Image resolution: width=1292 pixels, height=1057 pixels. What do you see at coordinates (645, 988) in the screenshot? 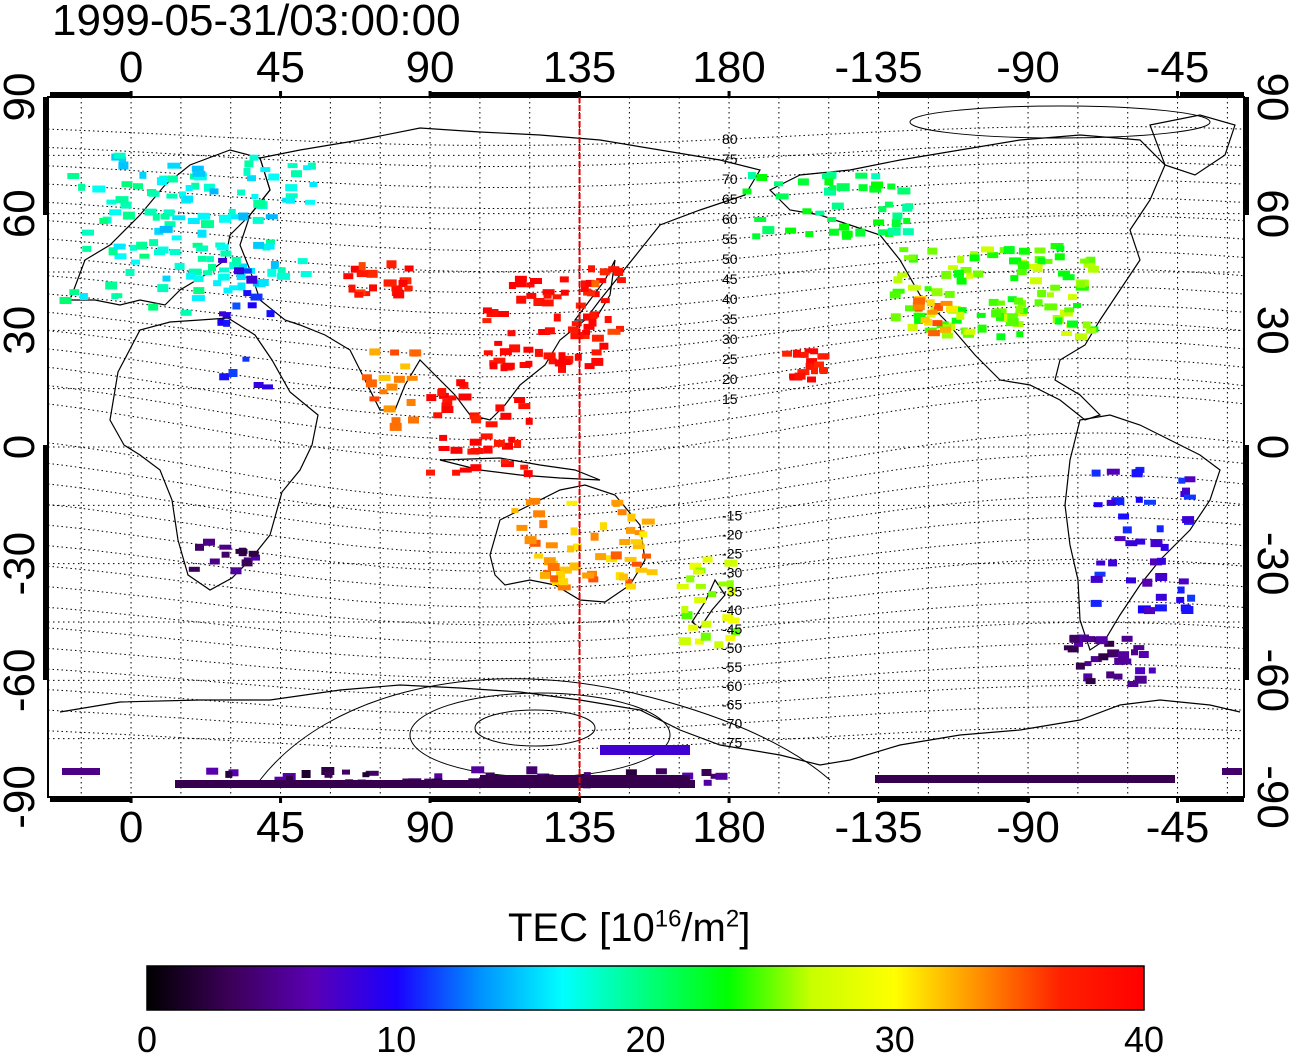
I see `colorbar-gradient` at bounding box center [645, 988].